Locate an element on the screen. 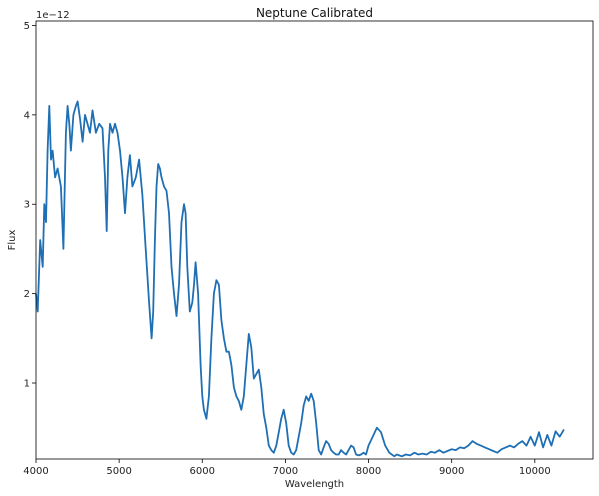 Image resolution: width=599 pixels, height=496 pixels. x-tick-label: 4000 is located at coordinates (35, 471).